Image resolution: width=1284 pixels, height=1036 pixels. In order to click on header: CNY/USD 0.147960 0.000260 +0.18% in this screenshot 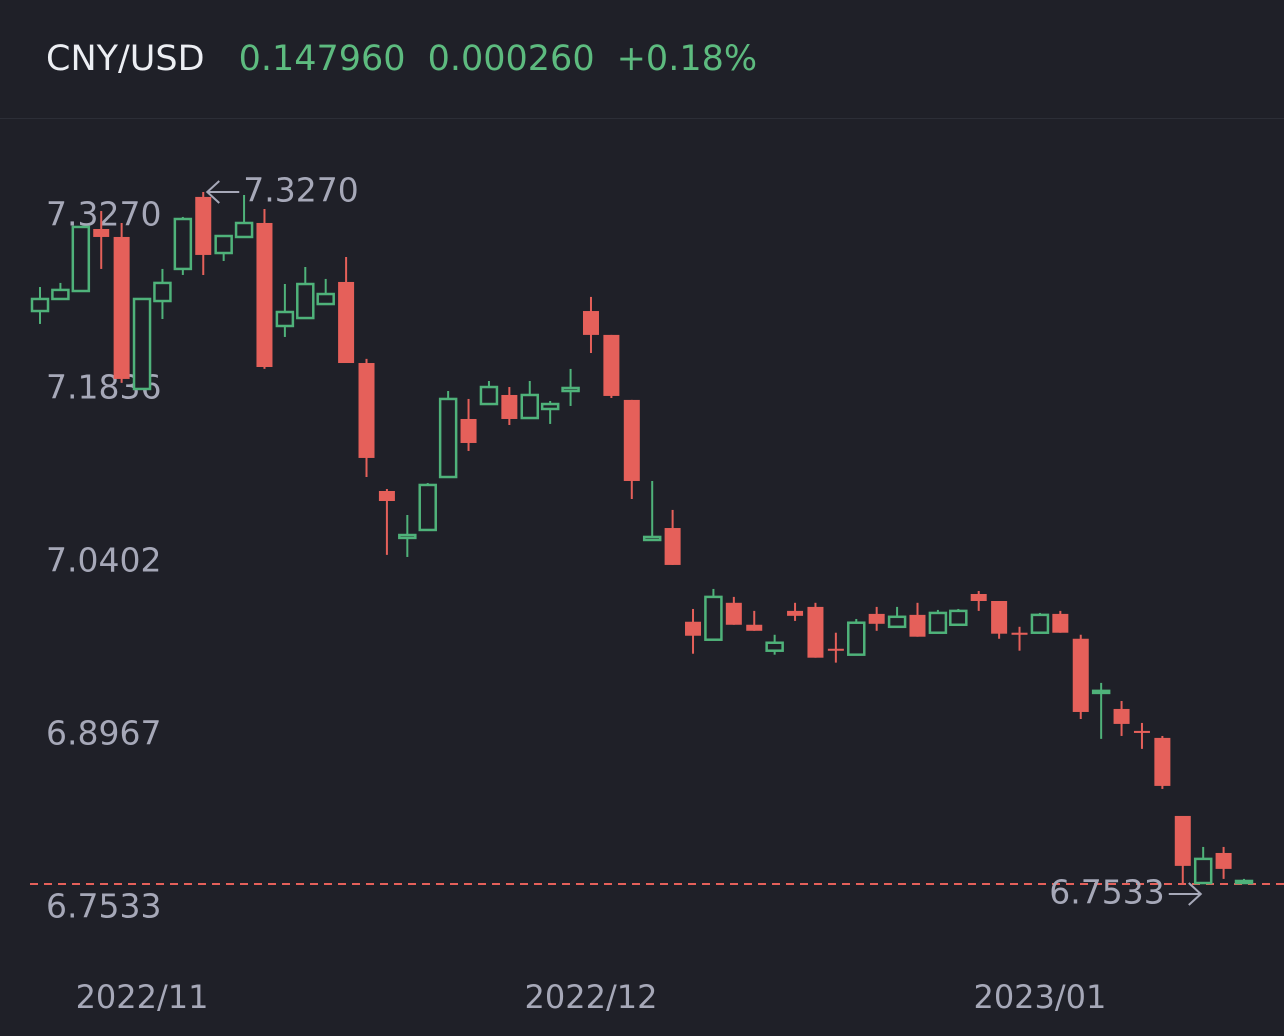, I will do `click(642, 59)`.